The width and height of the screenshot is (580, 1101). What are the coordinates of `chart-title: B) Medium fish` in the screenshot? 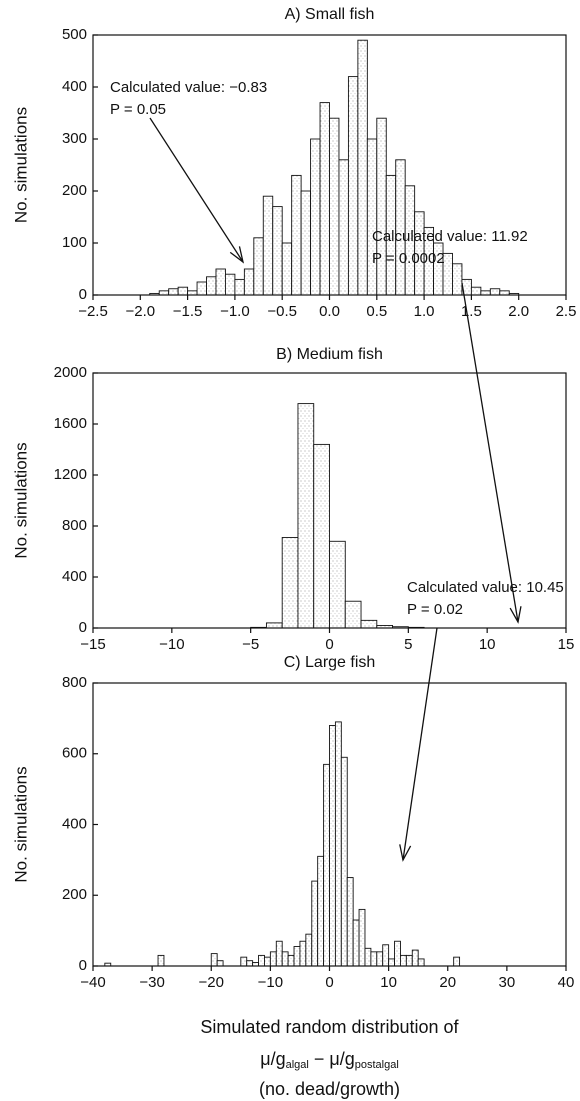 It's located at (329, 354).